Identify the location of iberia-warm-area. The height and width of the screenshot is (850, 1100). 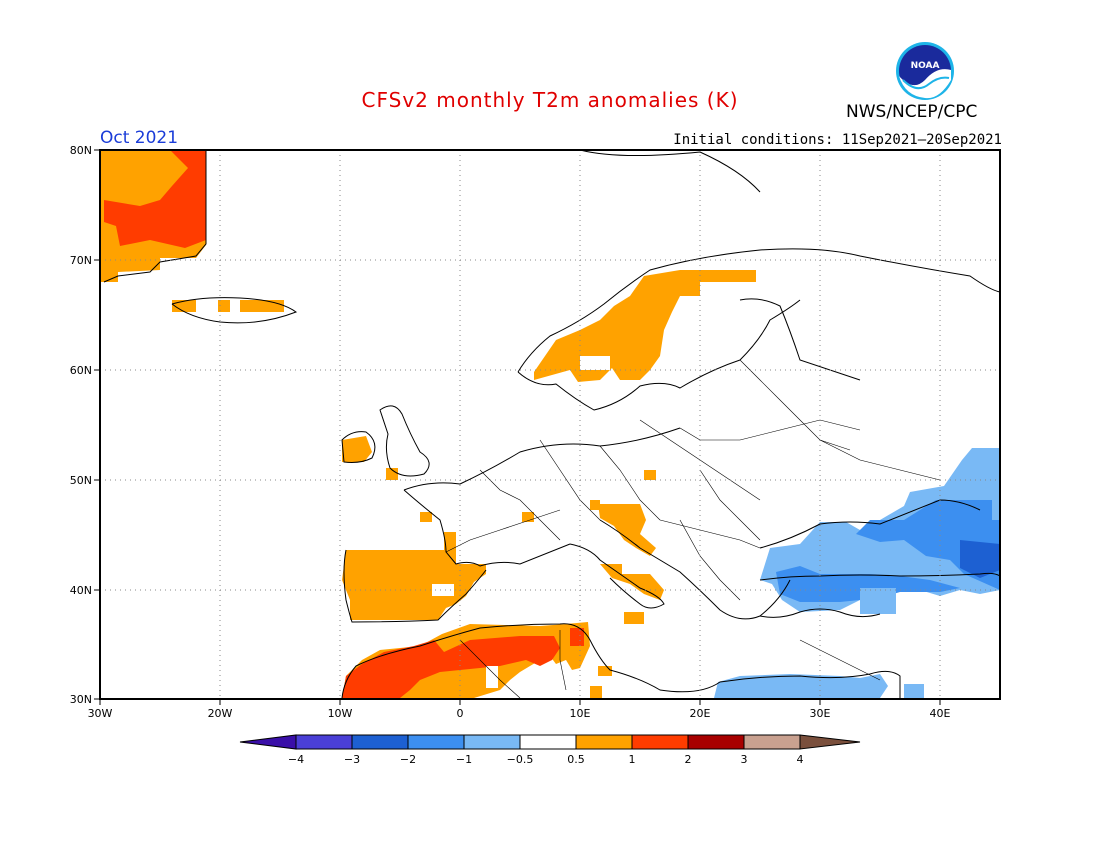
(414, 576).